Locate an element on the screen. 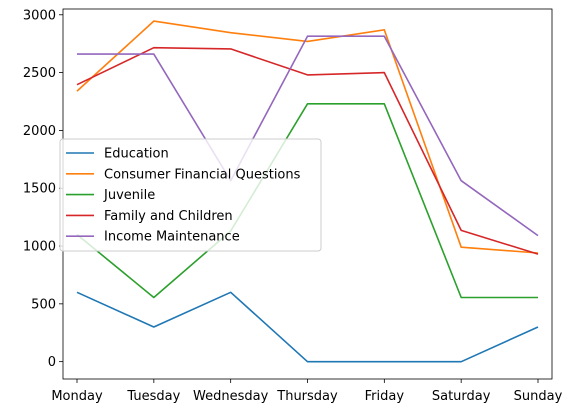  legend-label: Education is located at coordinates (136, 154).